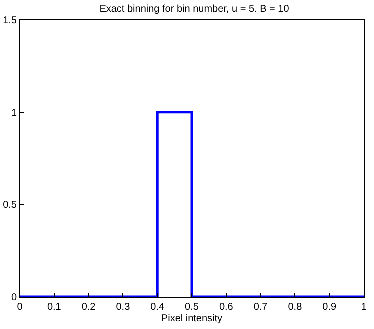 The image size is (374, 329). I want to click on x-tick-label: 0.8, so click(295, 307).